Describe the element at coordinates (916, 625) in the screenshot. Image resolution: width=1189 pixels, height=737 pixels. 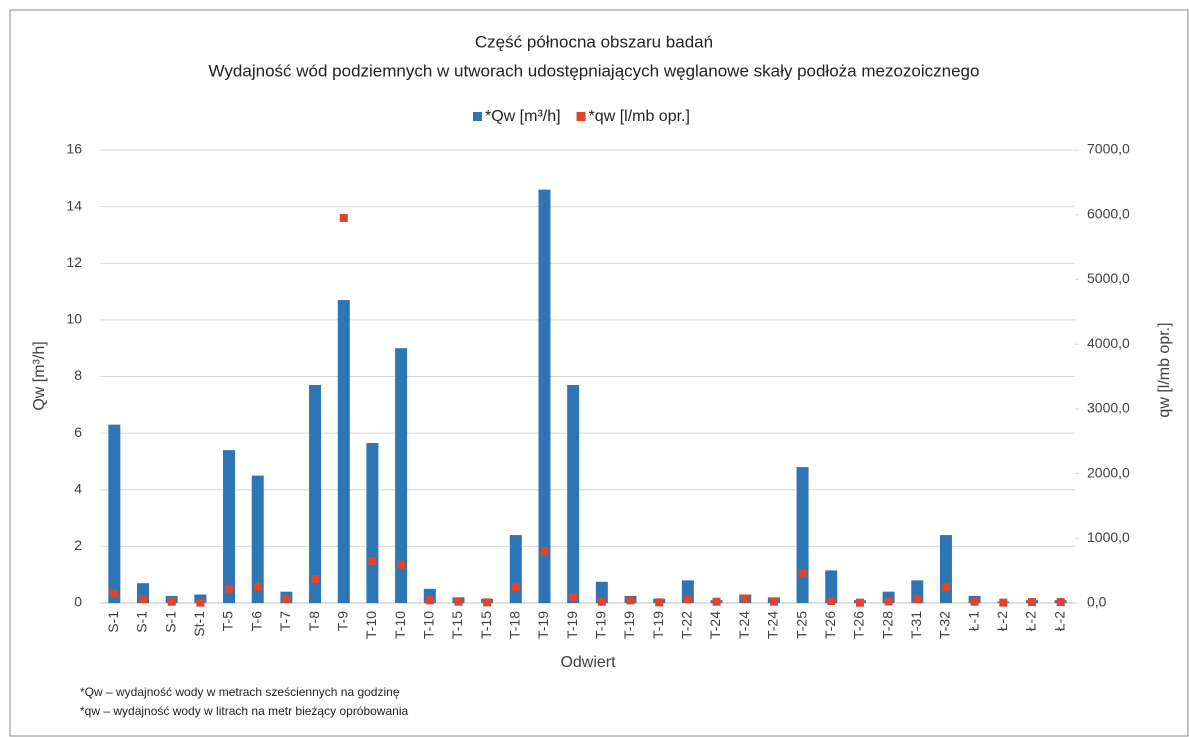
I see `x-tick-label: T-31` at that location.